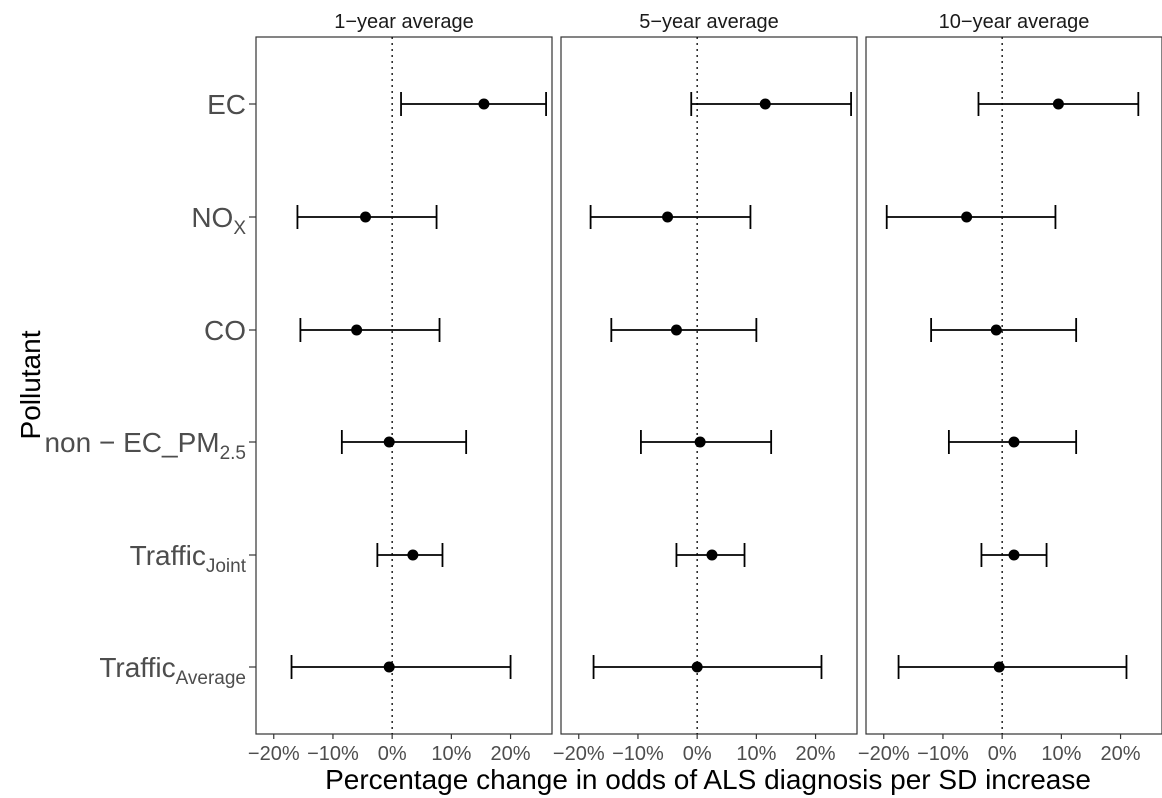  What do you see at coordinates (709, 22) in the screenshot?
I see `panel-title: 5−year average` at bounding box center [709, 22].